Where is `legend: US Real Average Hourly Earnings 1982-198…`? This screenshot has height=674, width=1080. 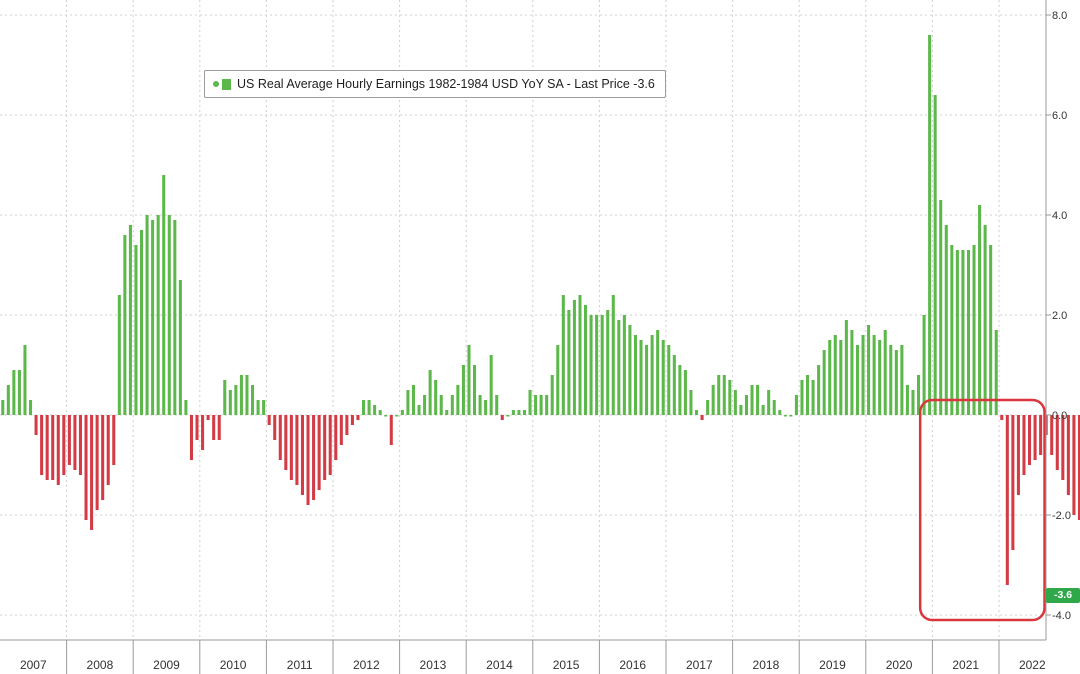 legend: US Real Average Hourly Earnings 1982-198… is located at coordinates (435, 84).